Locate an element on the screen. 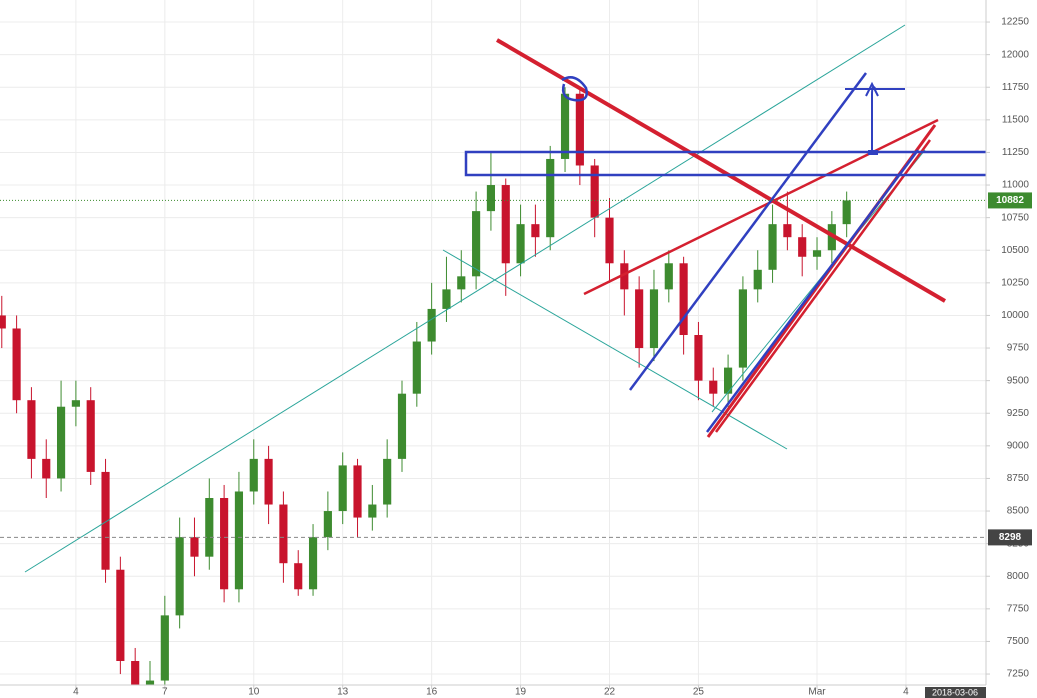  y-tick-label: 12000 is located at coordinates (1015, 54).